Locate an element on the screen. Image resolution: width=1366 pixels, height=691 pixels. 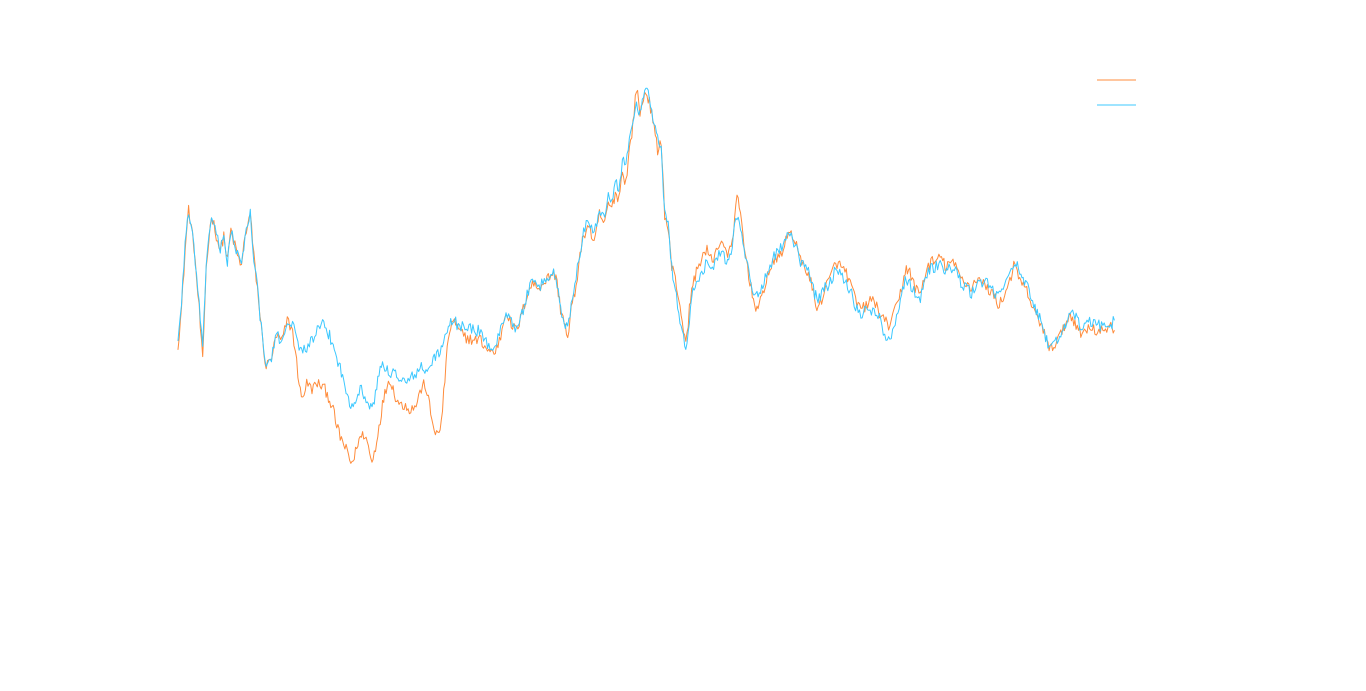
legend is located at coordinates (1116, 92).